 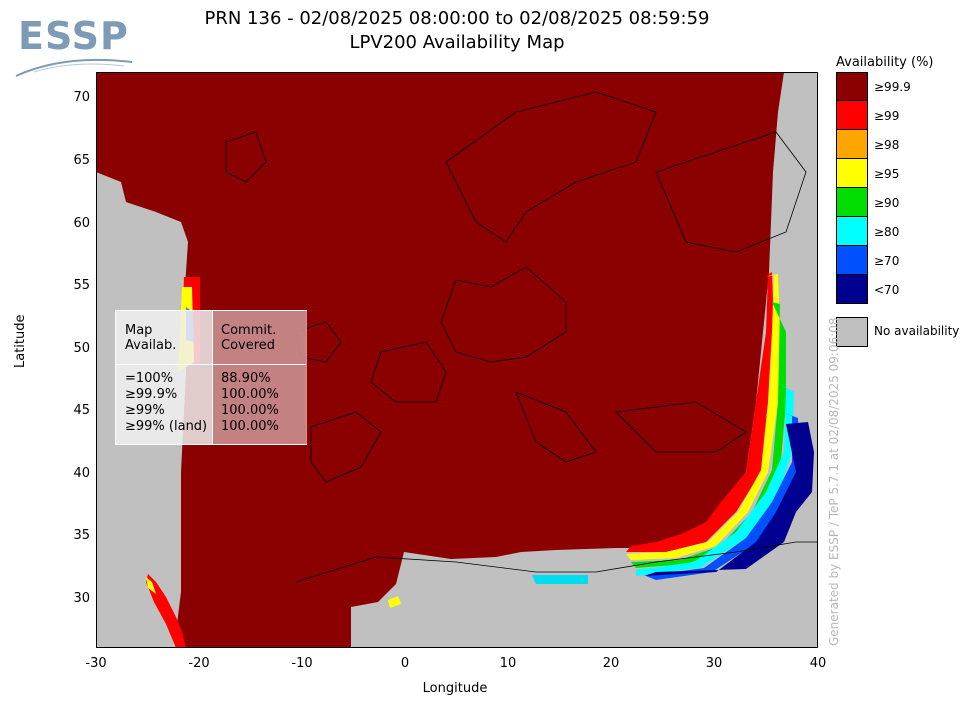 I want to click on y-tick-label: 65, so click(x=81, y=160).